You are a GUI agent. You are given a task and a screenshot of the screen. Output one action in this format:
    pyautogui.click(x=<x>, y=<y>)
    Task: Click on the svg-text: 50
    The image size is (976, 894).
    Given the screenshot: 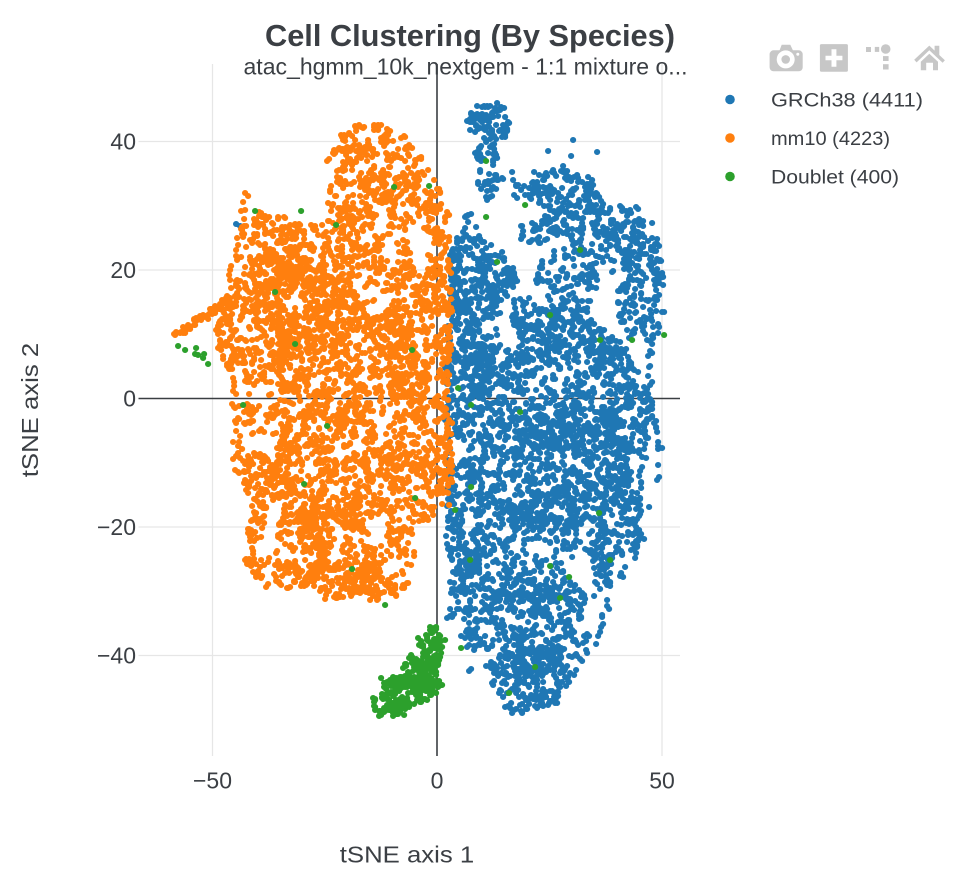 What is the action you would take?
    pyautogui.click(x=662, y=781)
    